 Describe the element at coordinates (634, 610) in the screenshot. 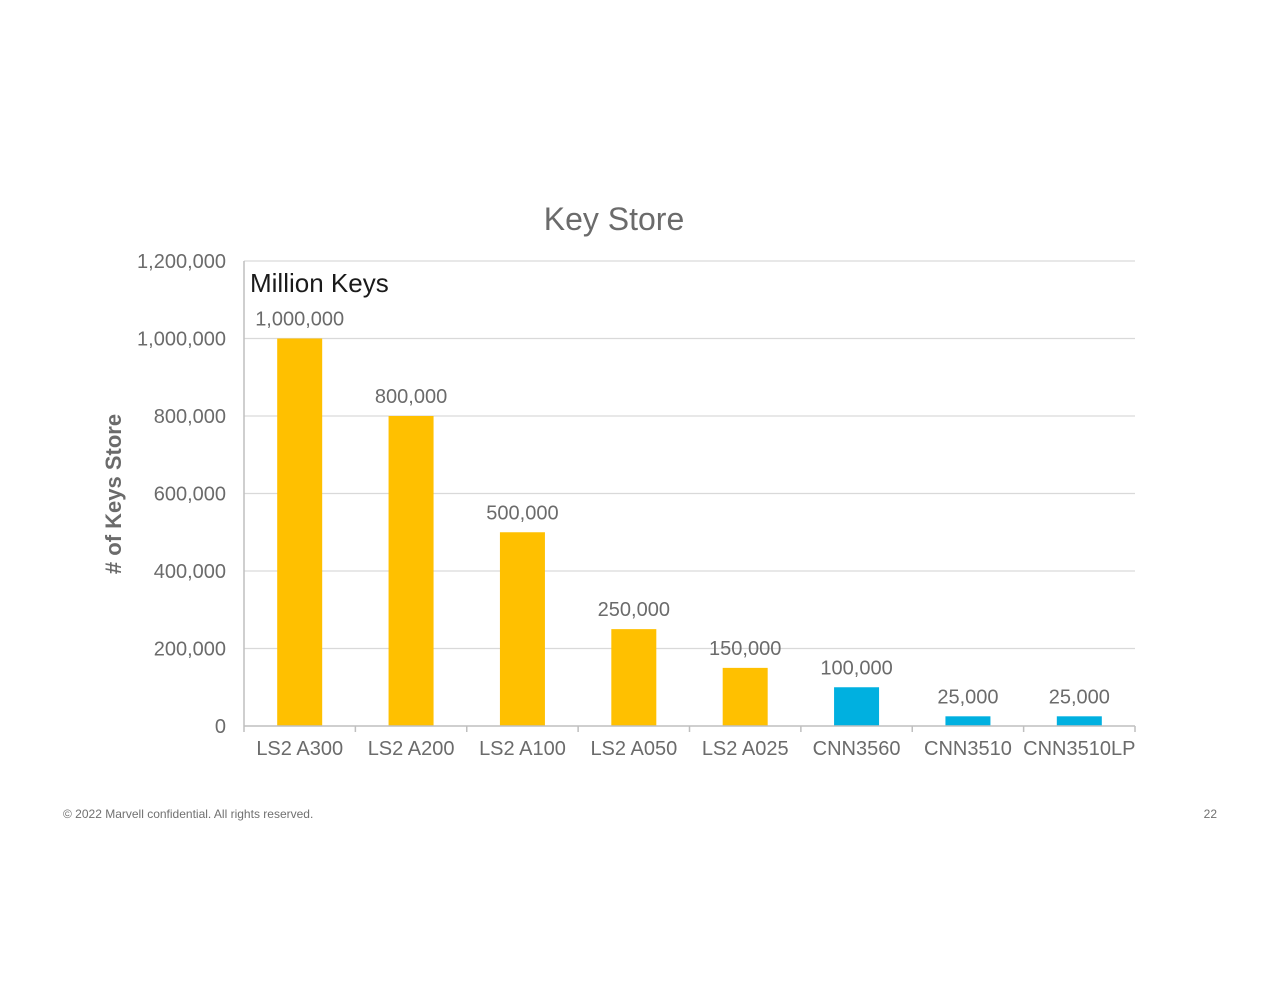

I see `data-label: 250,000` at that location.